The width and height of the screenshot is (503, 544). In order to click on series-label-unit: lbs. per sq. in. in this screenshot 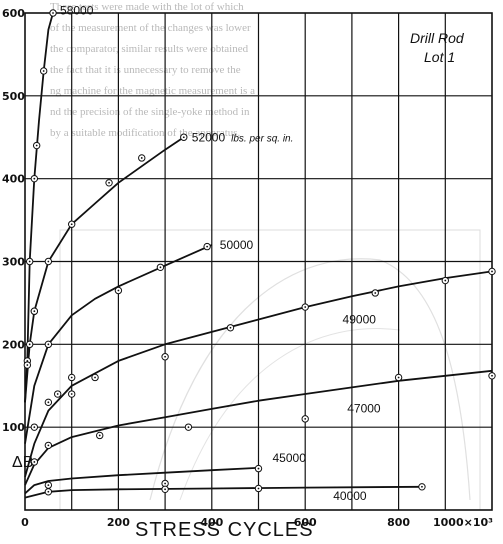, I will do `click(262, 138)`.